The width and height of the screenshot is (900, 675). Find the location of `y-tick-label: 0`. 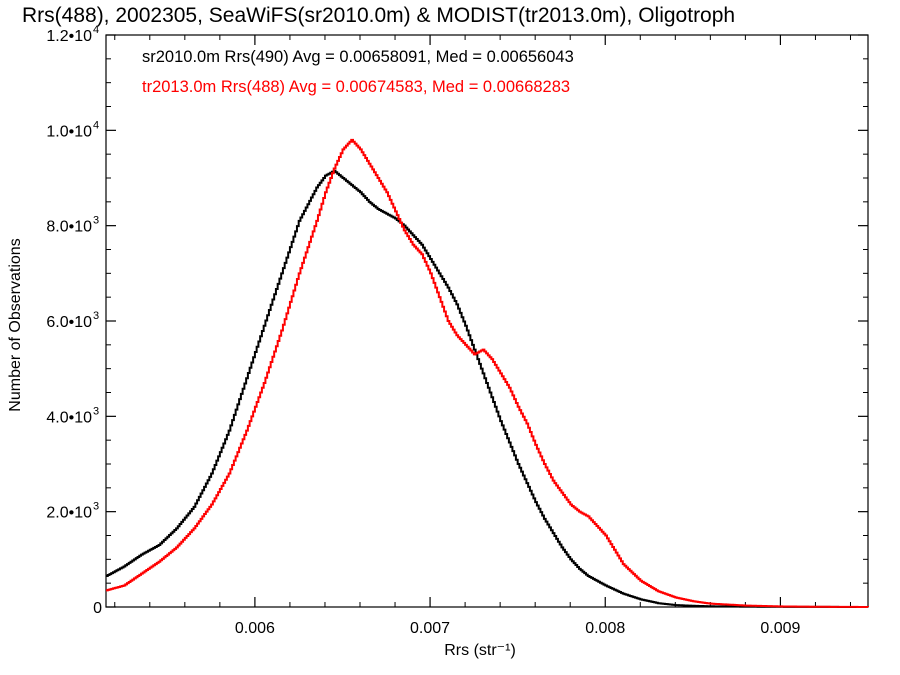

y-tick-label: 0 is located at coordinates (97, 608).